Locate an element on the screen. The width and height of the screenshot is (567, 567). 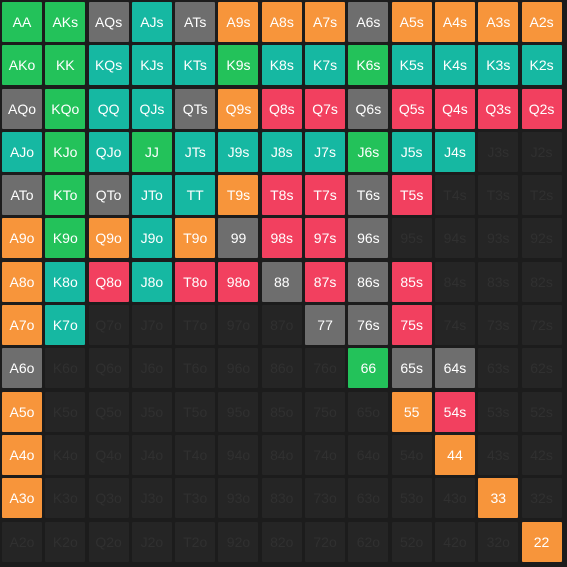
hand-cell: T8s is located at coordinates (281, 195).